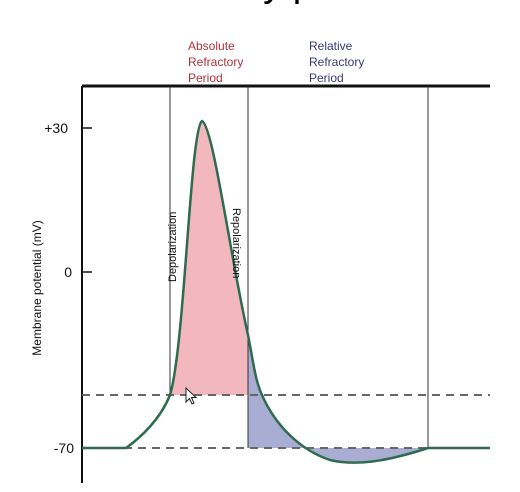  Describe the element at coordinates (336, 62) in the screenshot. I see `relative-period-line2: Refractory` at that location.